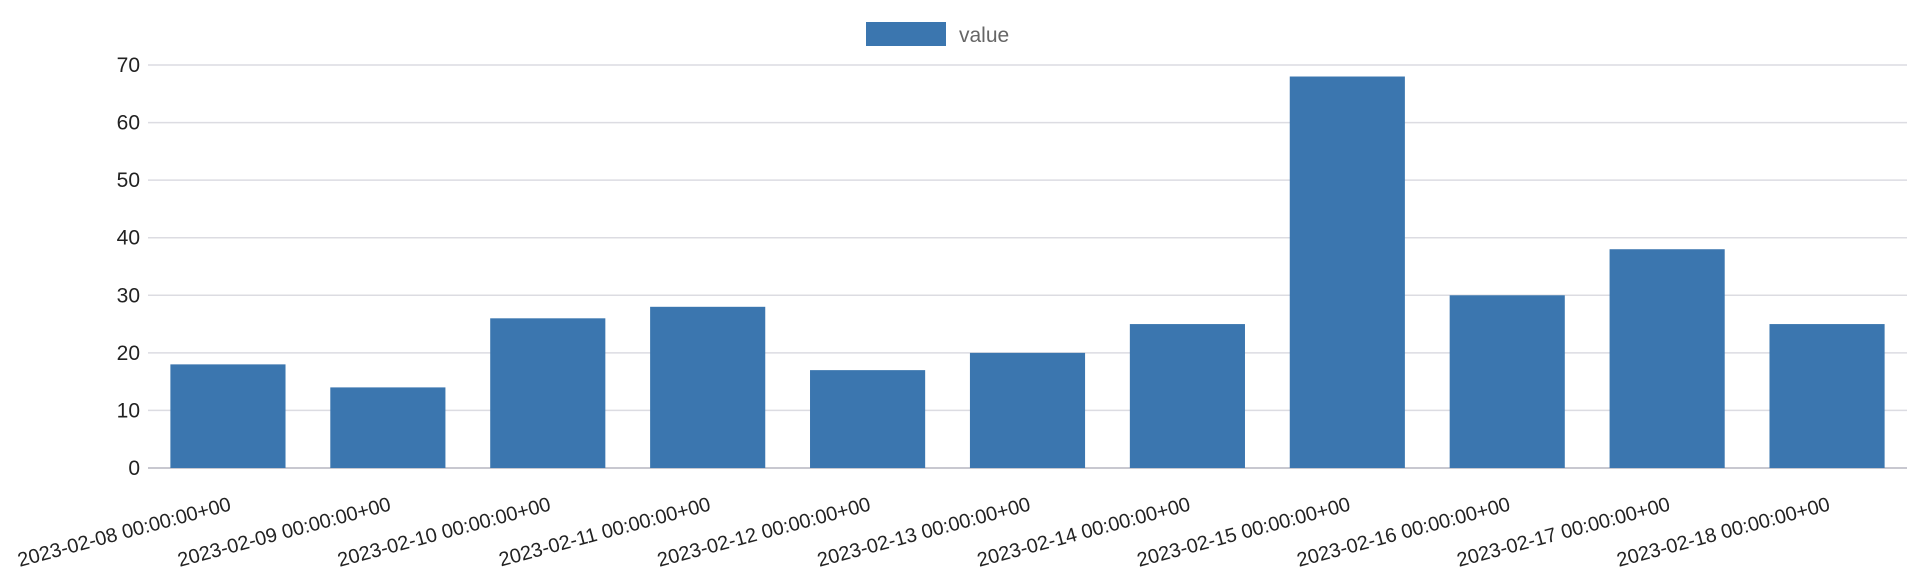  What do you see at coordinates (128, 65) in the screenshot?
I see `y-tick-label: 70` at bounding box center [128, 65].